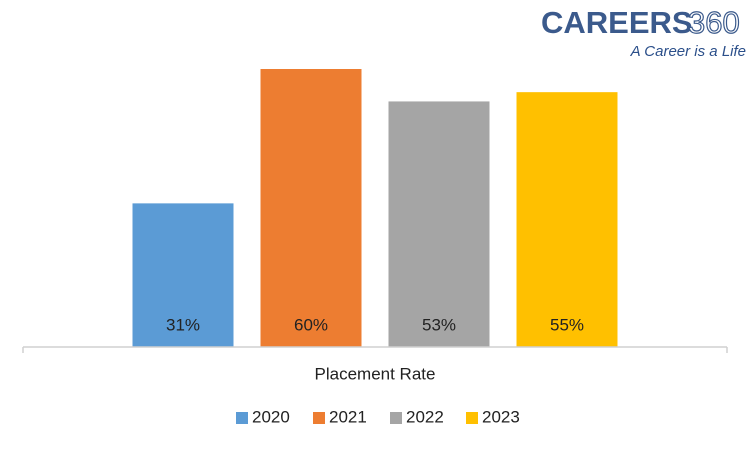 This screenshot has width=750, height=450. What do you see at coordinates (501, 416) in the screenshot?
I see `legend-label: 2023` at bounding box center [501, 416].